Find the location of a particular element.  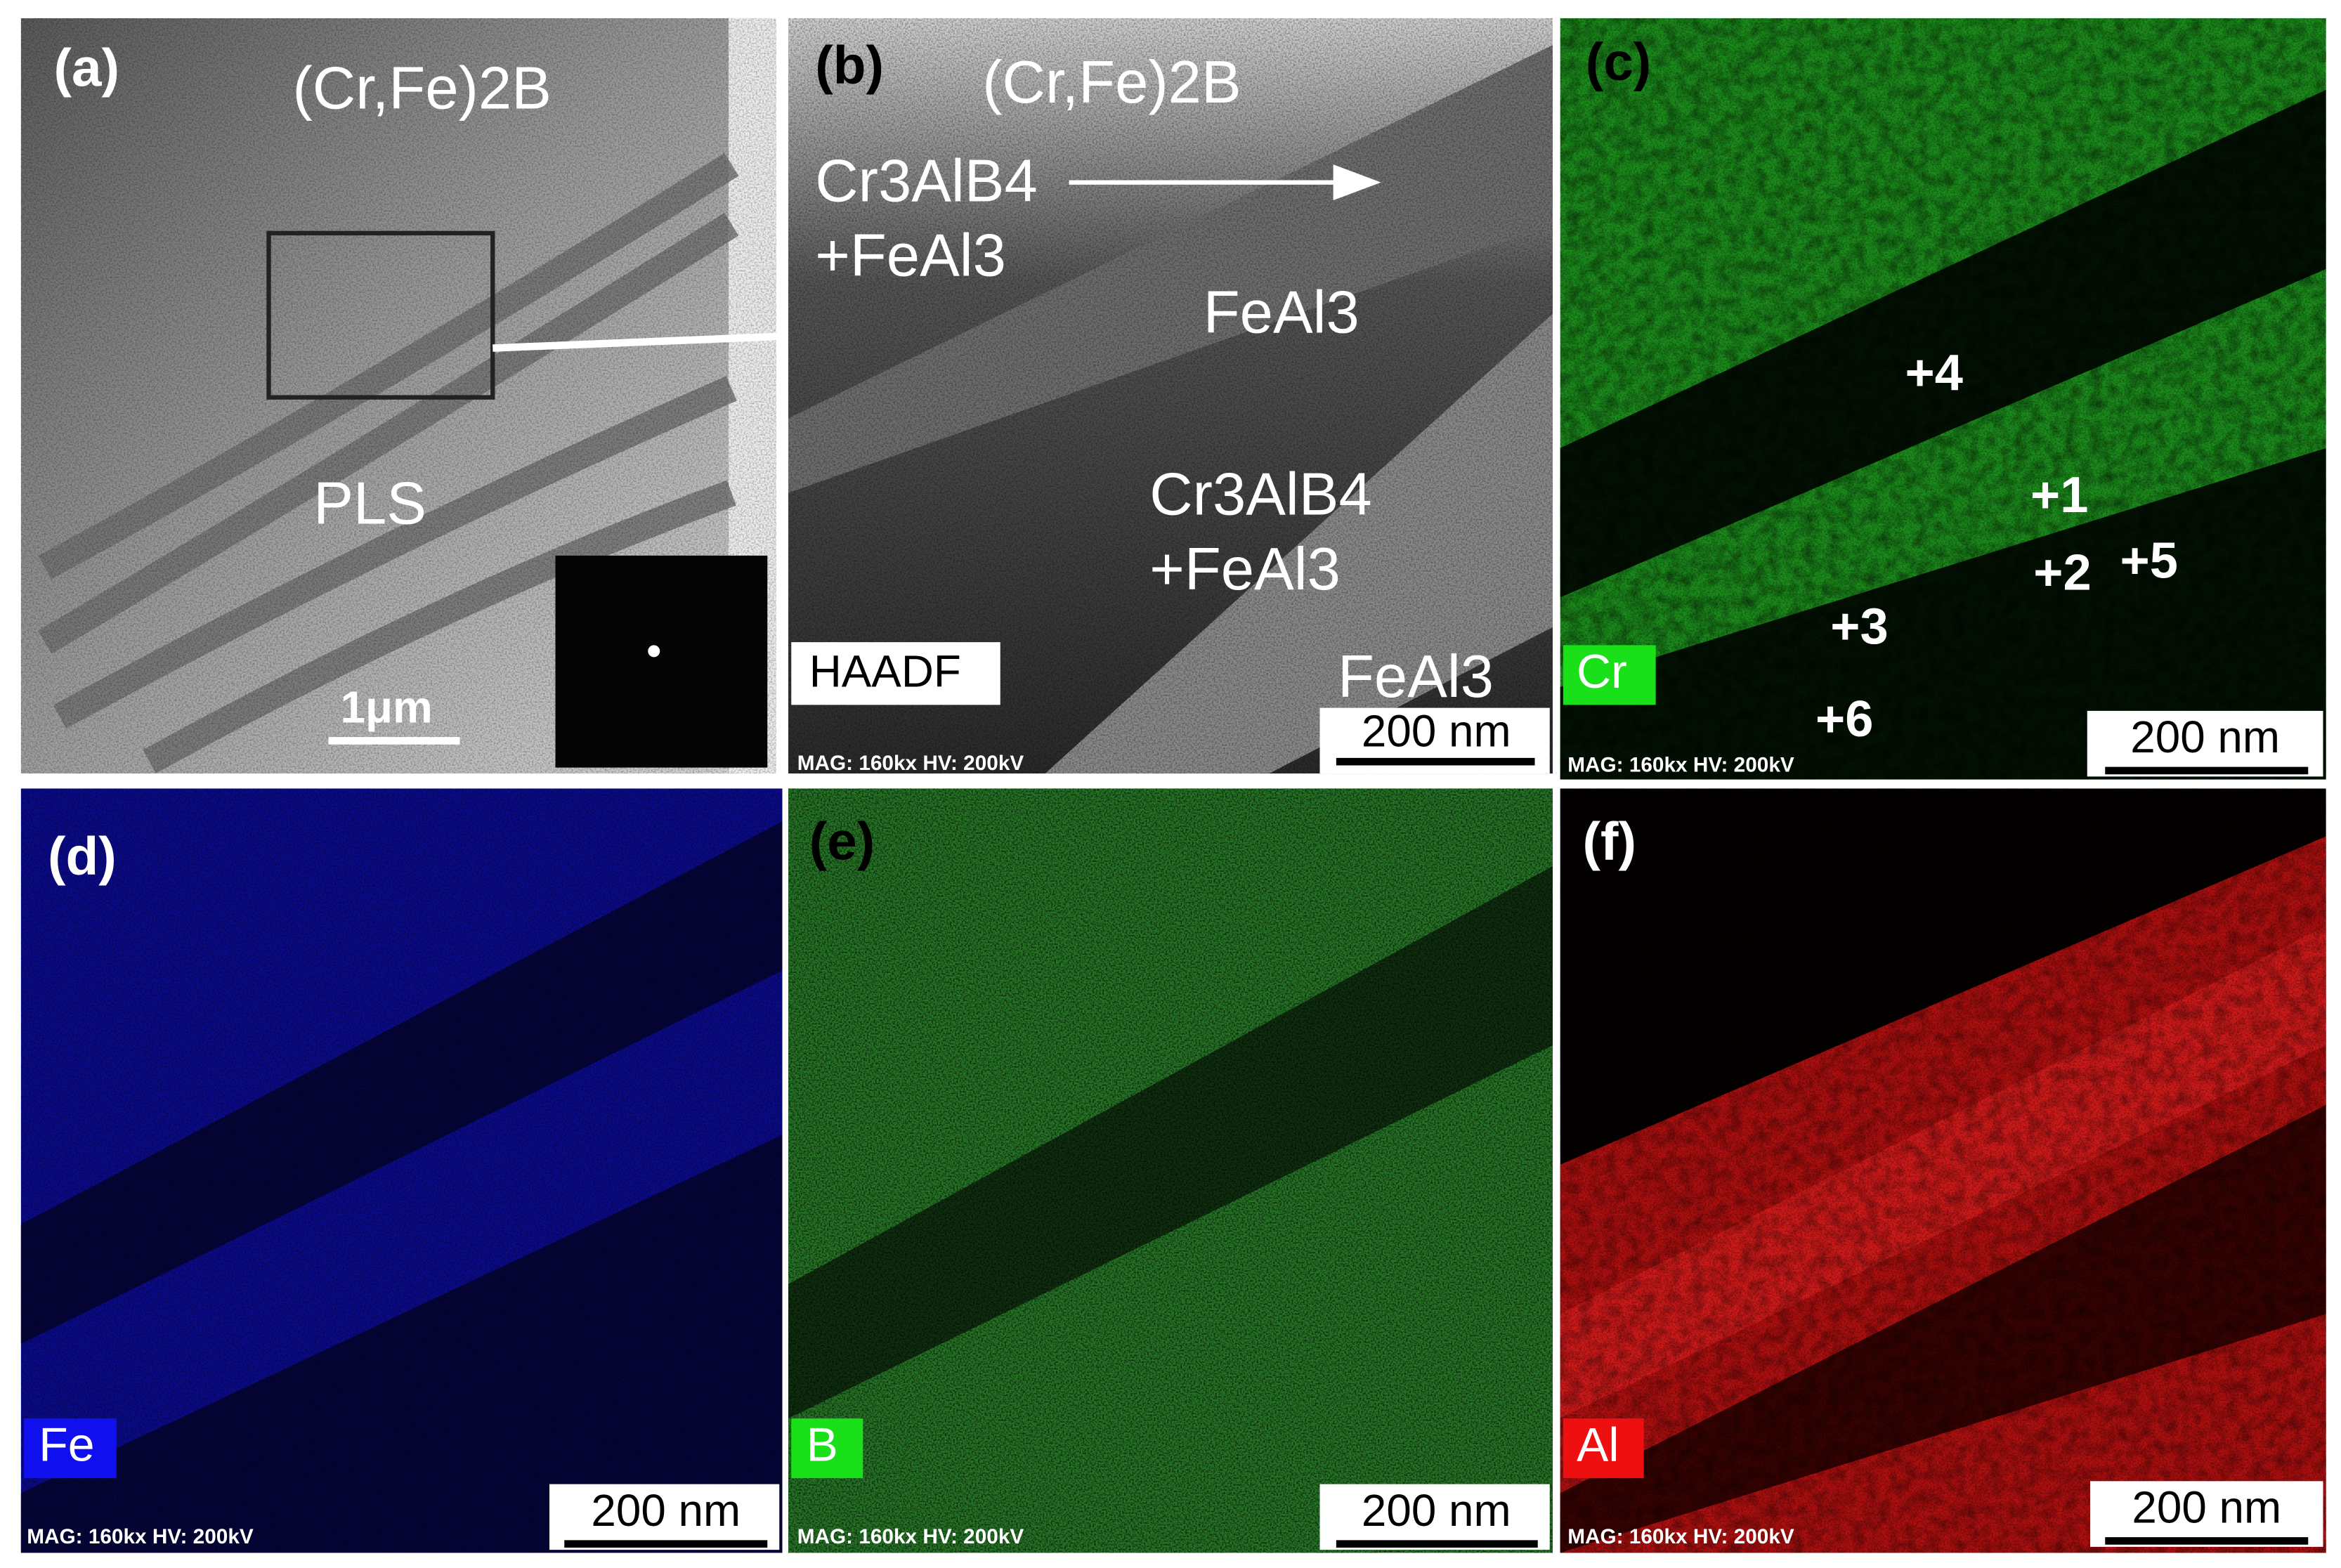

mode-tag: HAADF is located at coordinates (885, 671).